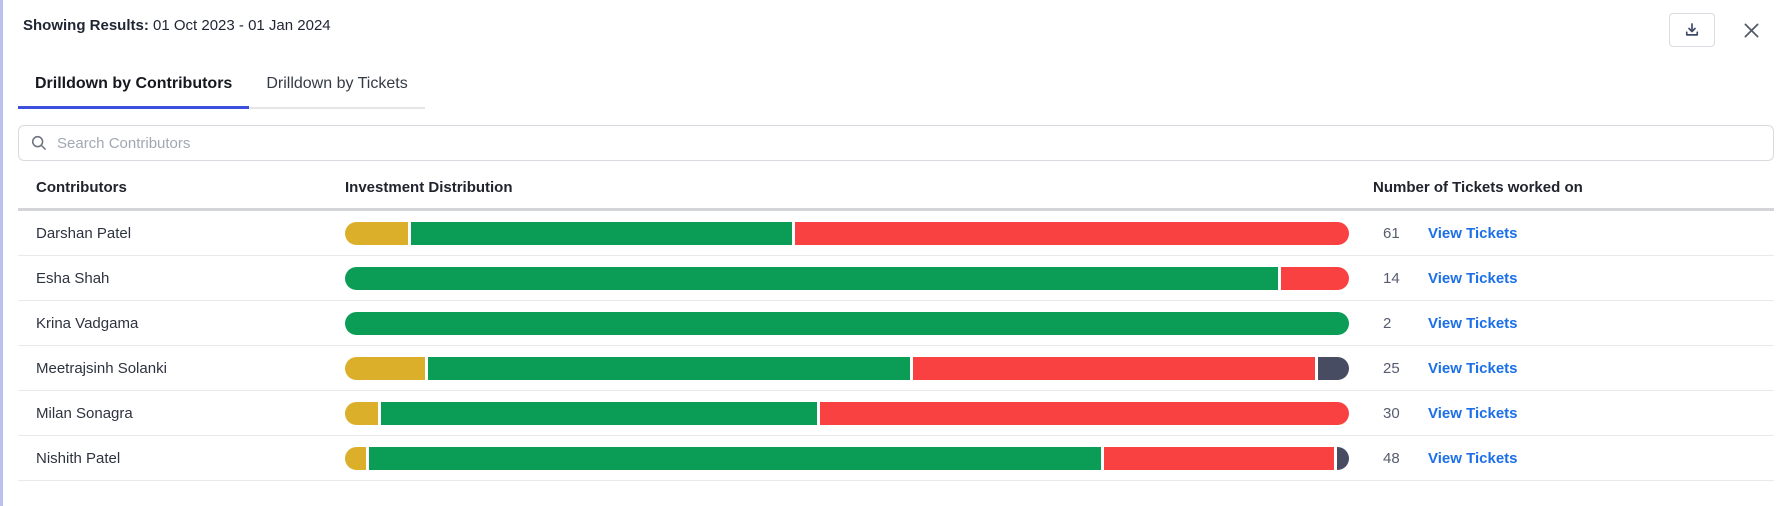 The height and width of the screenshot is (506, 1792). What do you see at coordinates (84, 233) in the screenshot?
I see `contributor-name: Darshan Patel` at bounding box center [84, 233].